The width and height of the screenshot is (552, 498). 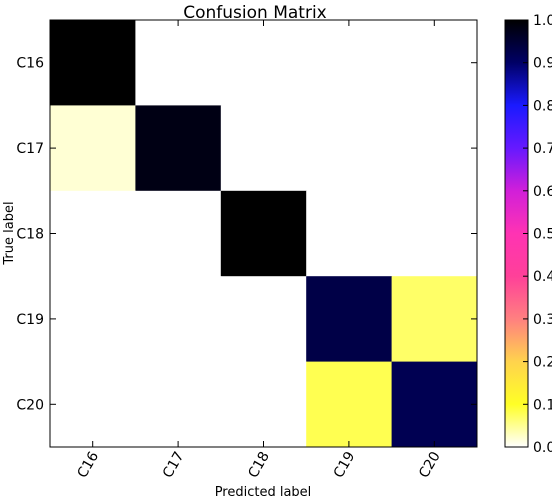 What do you see at coordinates (542, 149) in the screenshot?
I see `colorbar-tick-label: 0.7` at bounding box center [542, 149].